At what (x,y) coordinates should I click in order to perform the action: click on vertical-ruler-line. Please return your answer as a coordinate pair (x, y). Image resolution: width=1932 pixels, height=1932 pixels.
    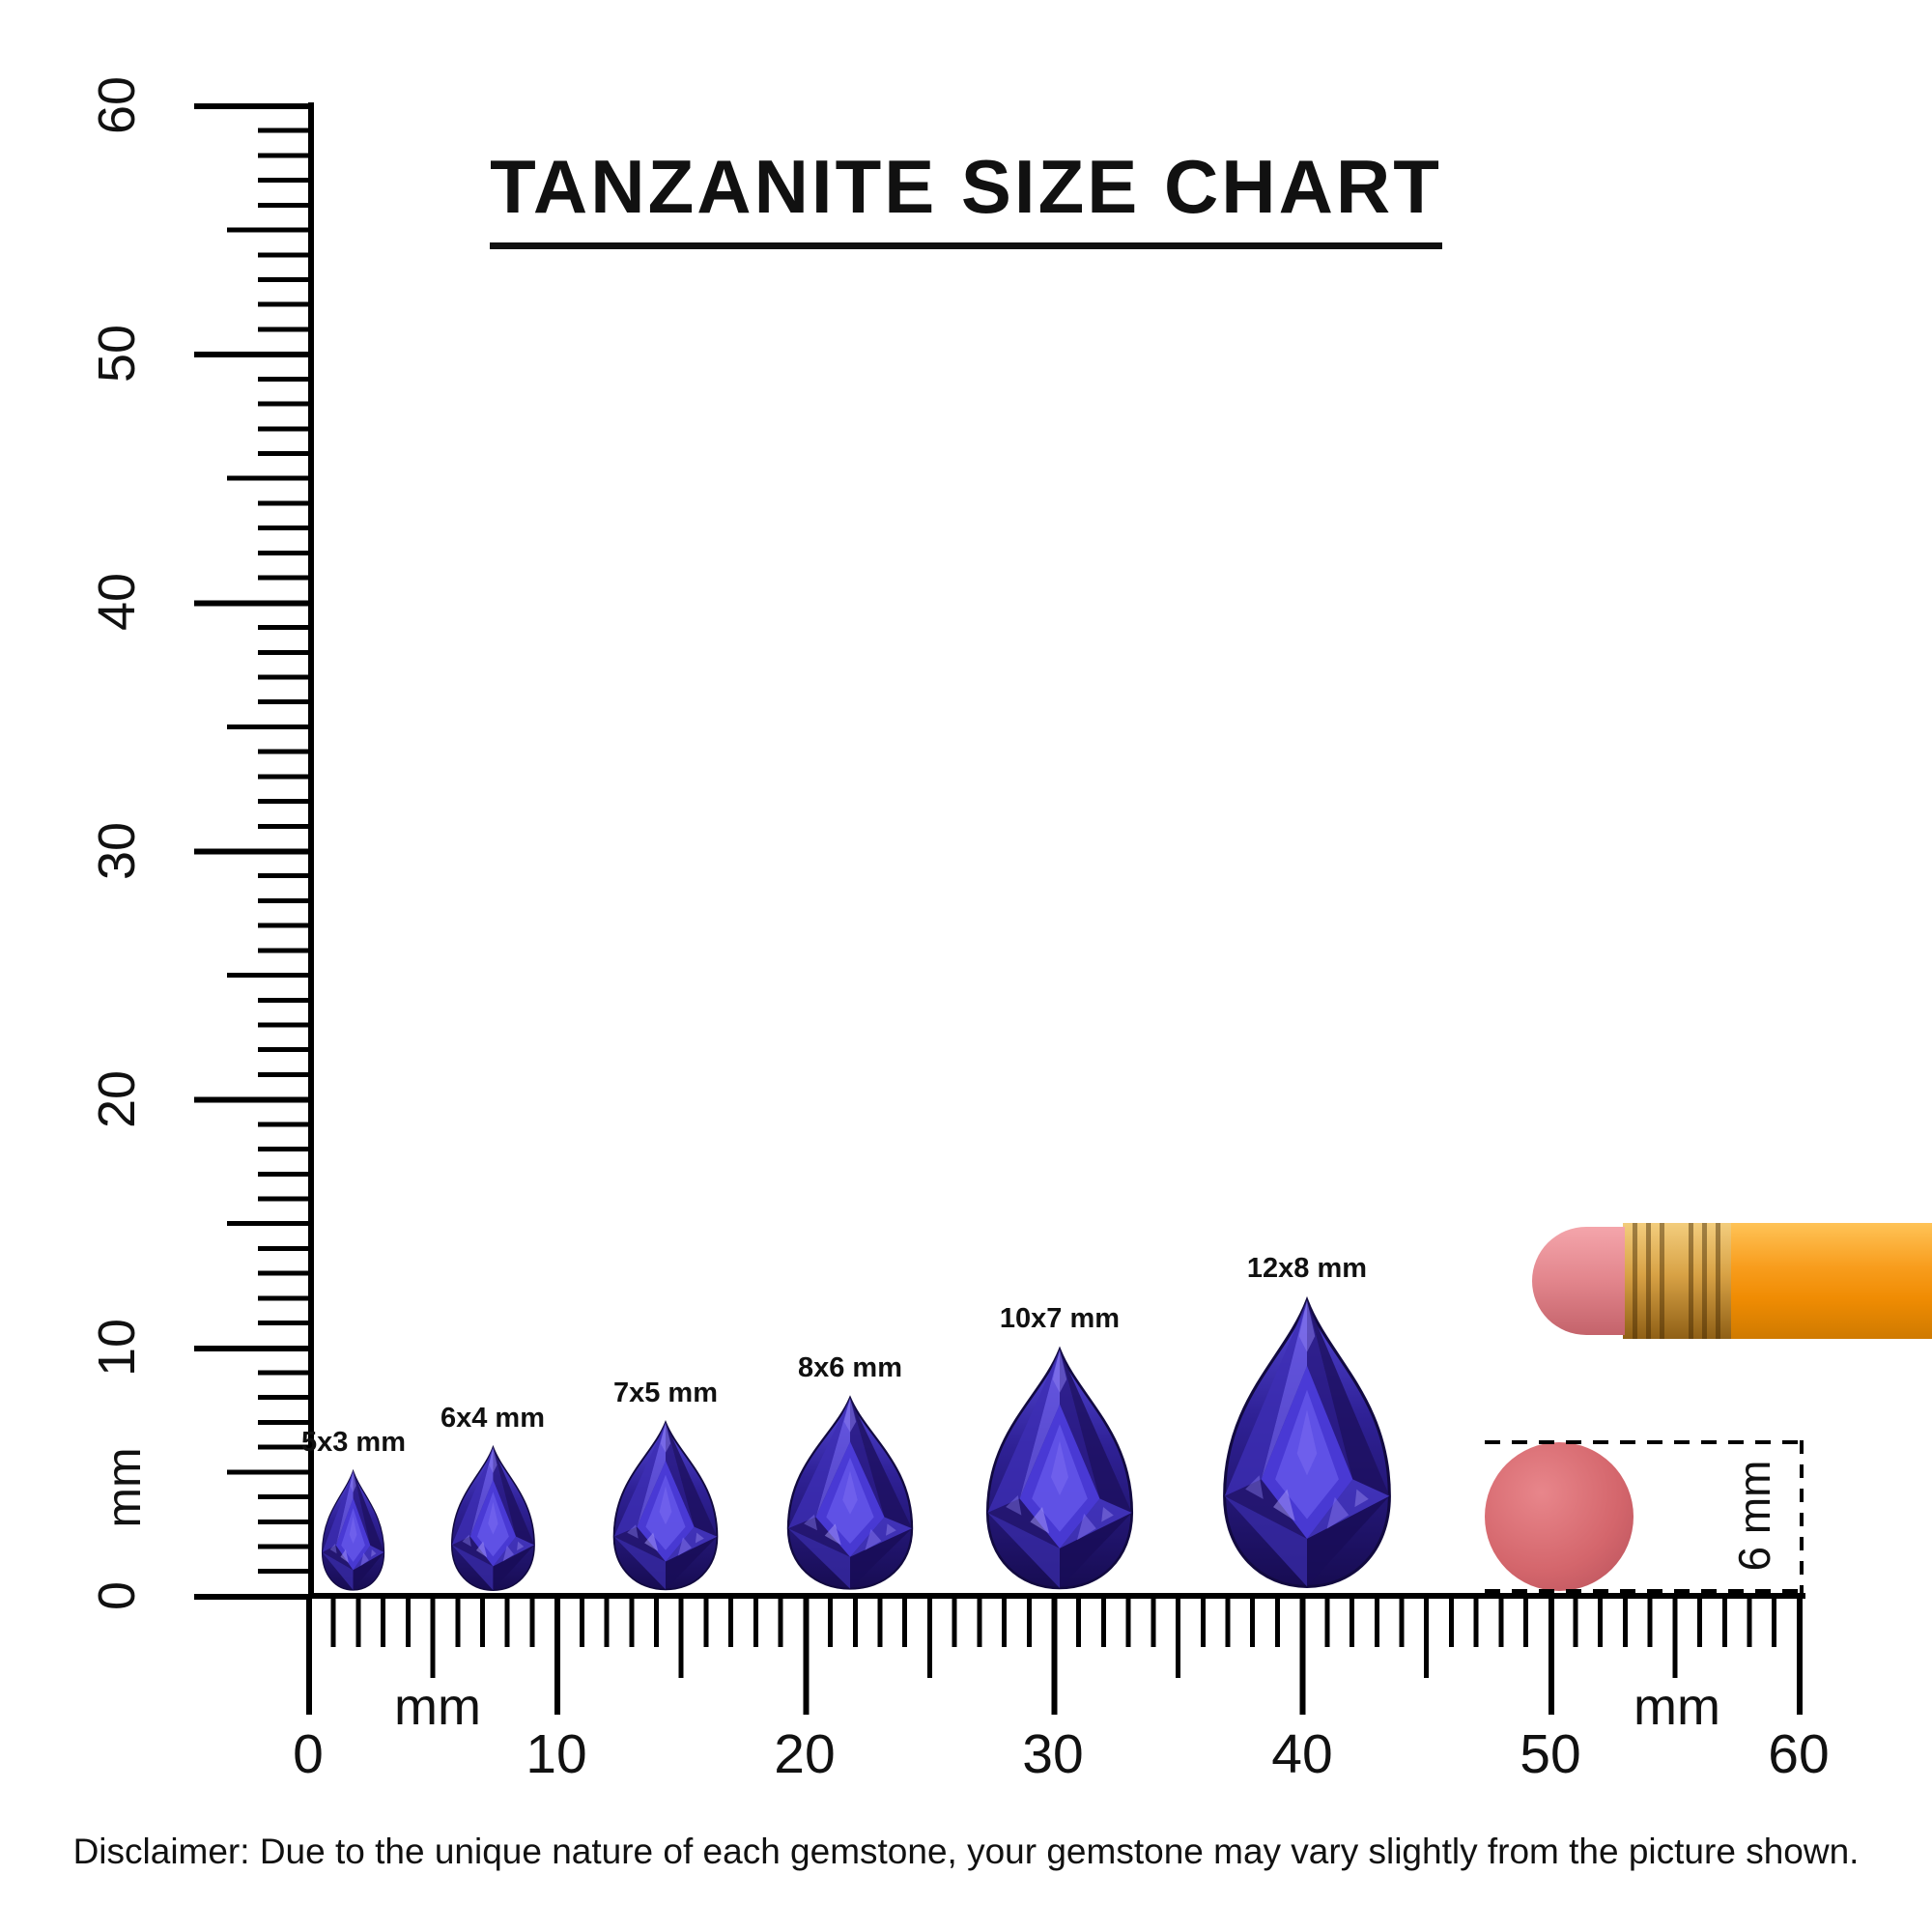
    Looking at the image, I should click on (311, 850).